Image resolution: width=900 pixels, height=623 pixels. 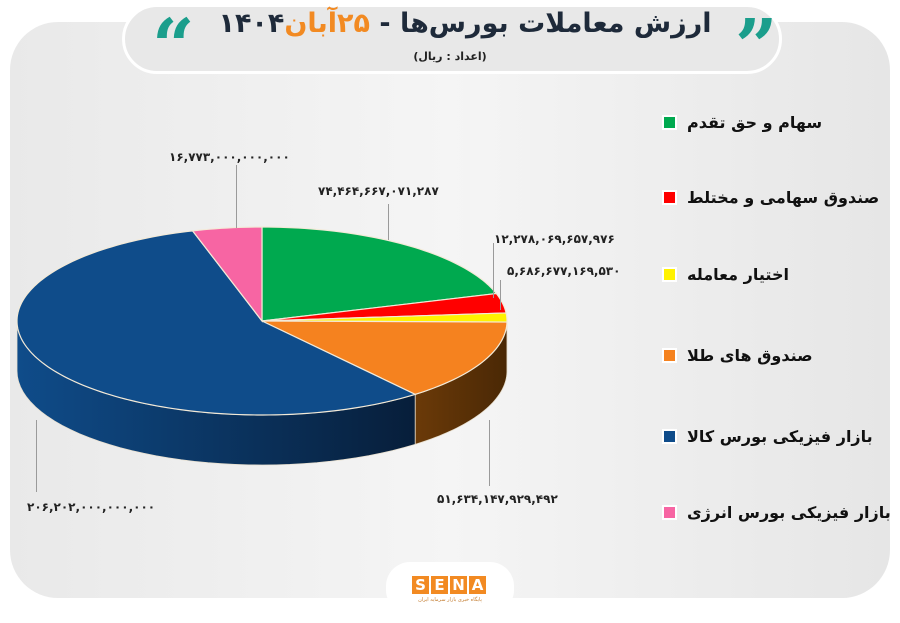 What do you see at coordinates (36, 456) in the screenshot?
I see `leader-line-blue` at bounding box center [36, 456].